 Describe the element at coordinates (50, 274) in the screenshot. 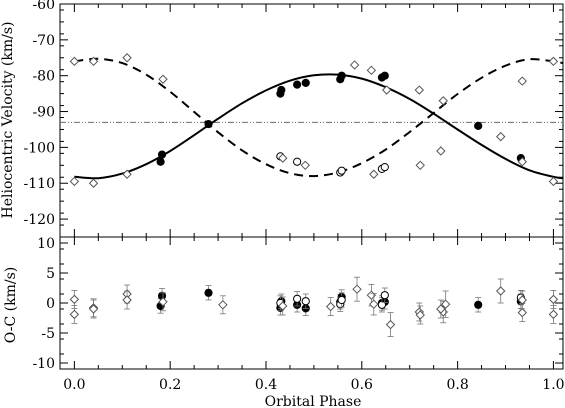

I see `bottom-y-tick-label: 5` at that location.